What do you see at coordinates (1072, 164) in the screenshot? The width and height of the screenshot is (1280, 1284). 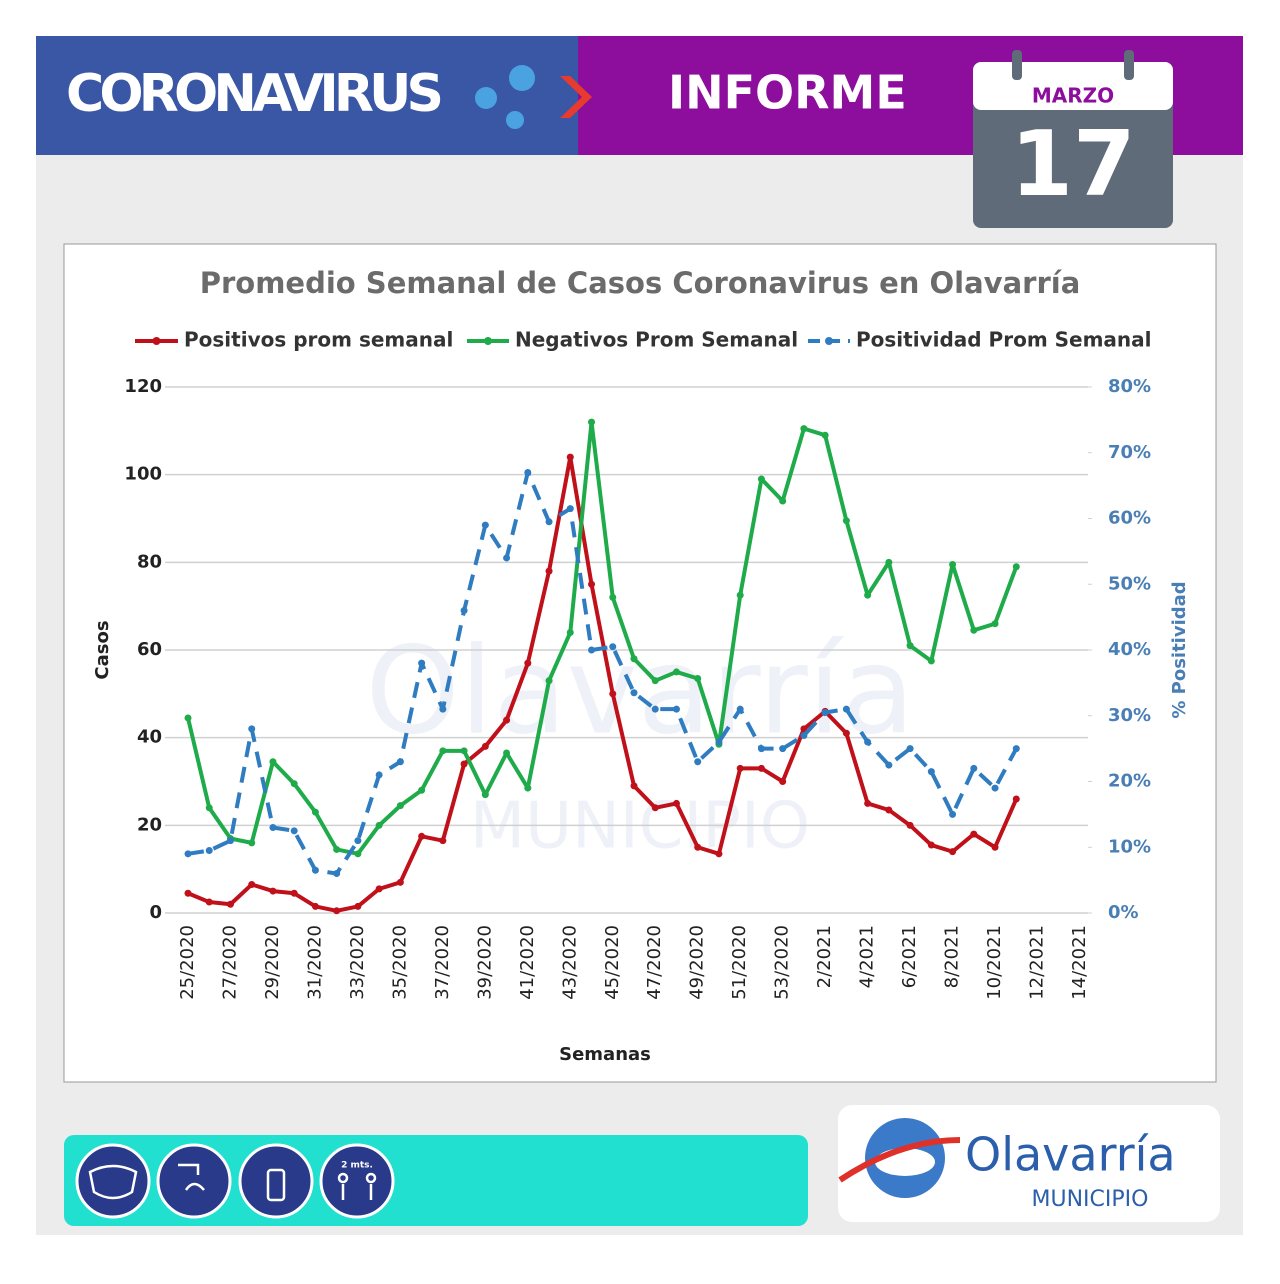 I see `calendar-day: 17` at bounding box center [1072, 164].